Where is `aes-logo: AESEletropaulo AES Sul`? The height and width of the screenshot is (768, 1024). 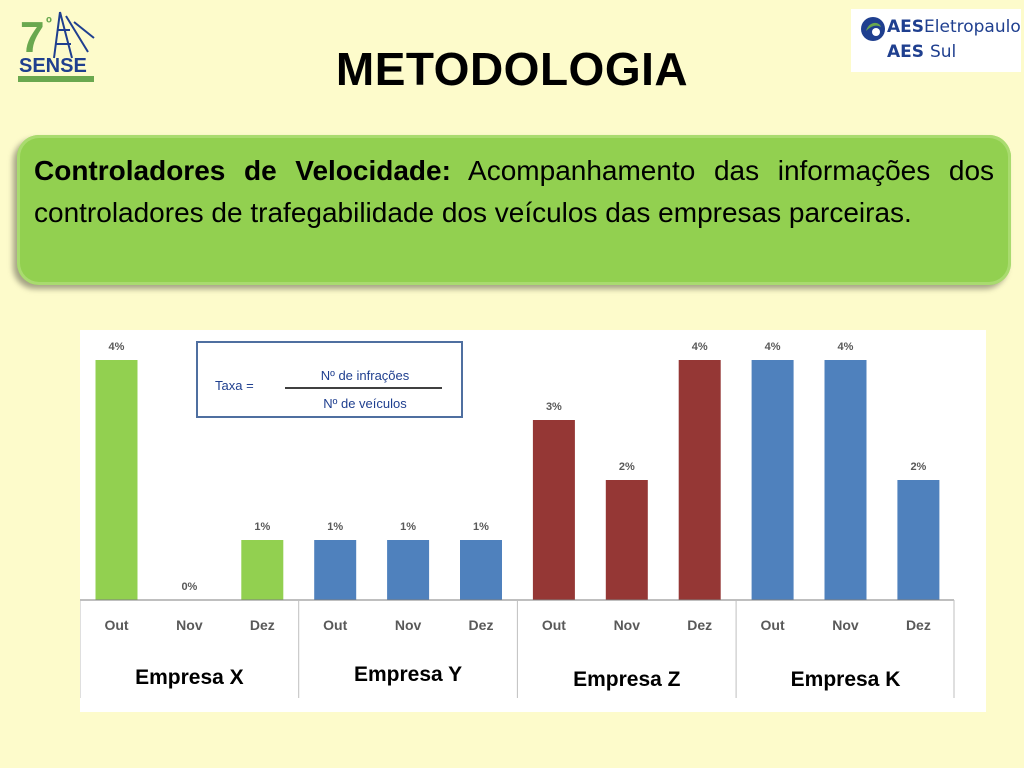
aes-logo: AESEletropaulo AES Sul is located at coordinates (936, 40).